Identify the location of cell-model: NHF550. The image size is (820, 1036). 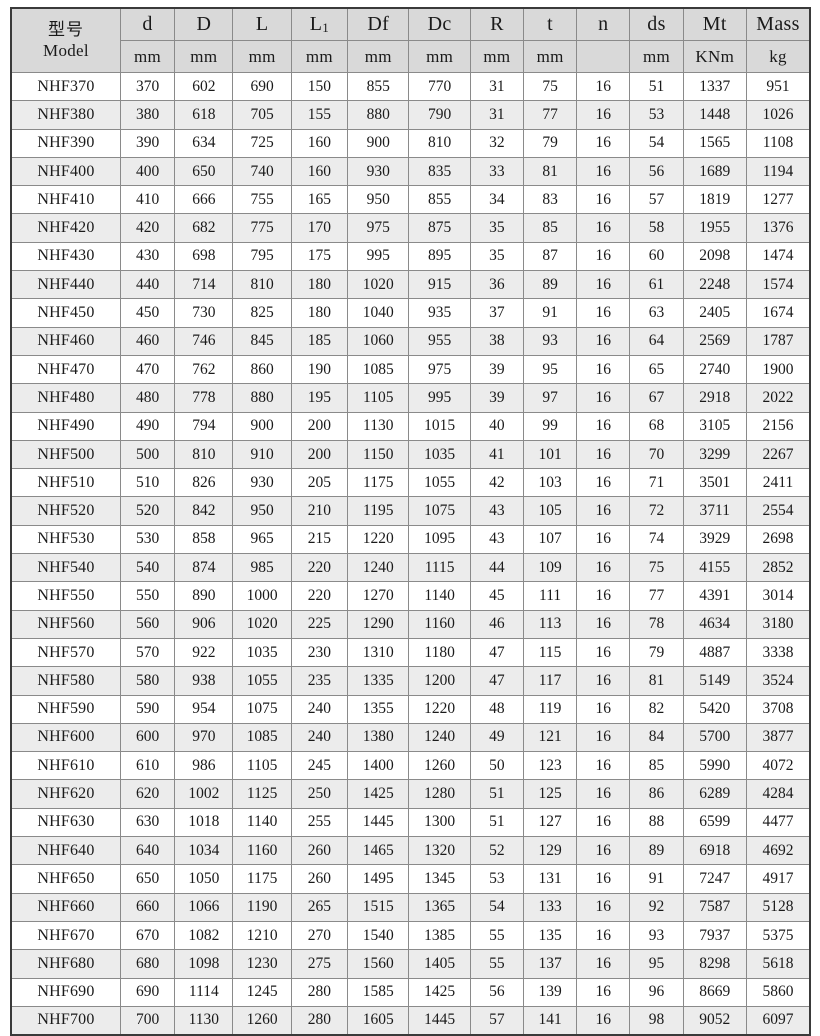
(65, 596).